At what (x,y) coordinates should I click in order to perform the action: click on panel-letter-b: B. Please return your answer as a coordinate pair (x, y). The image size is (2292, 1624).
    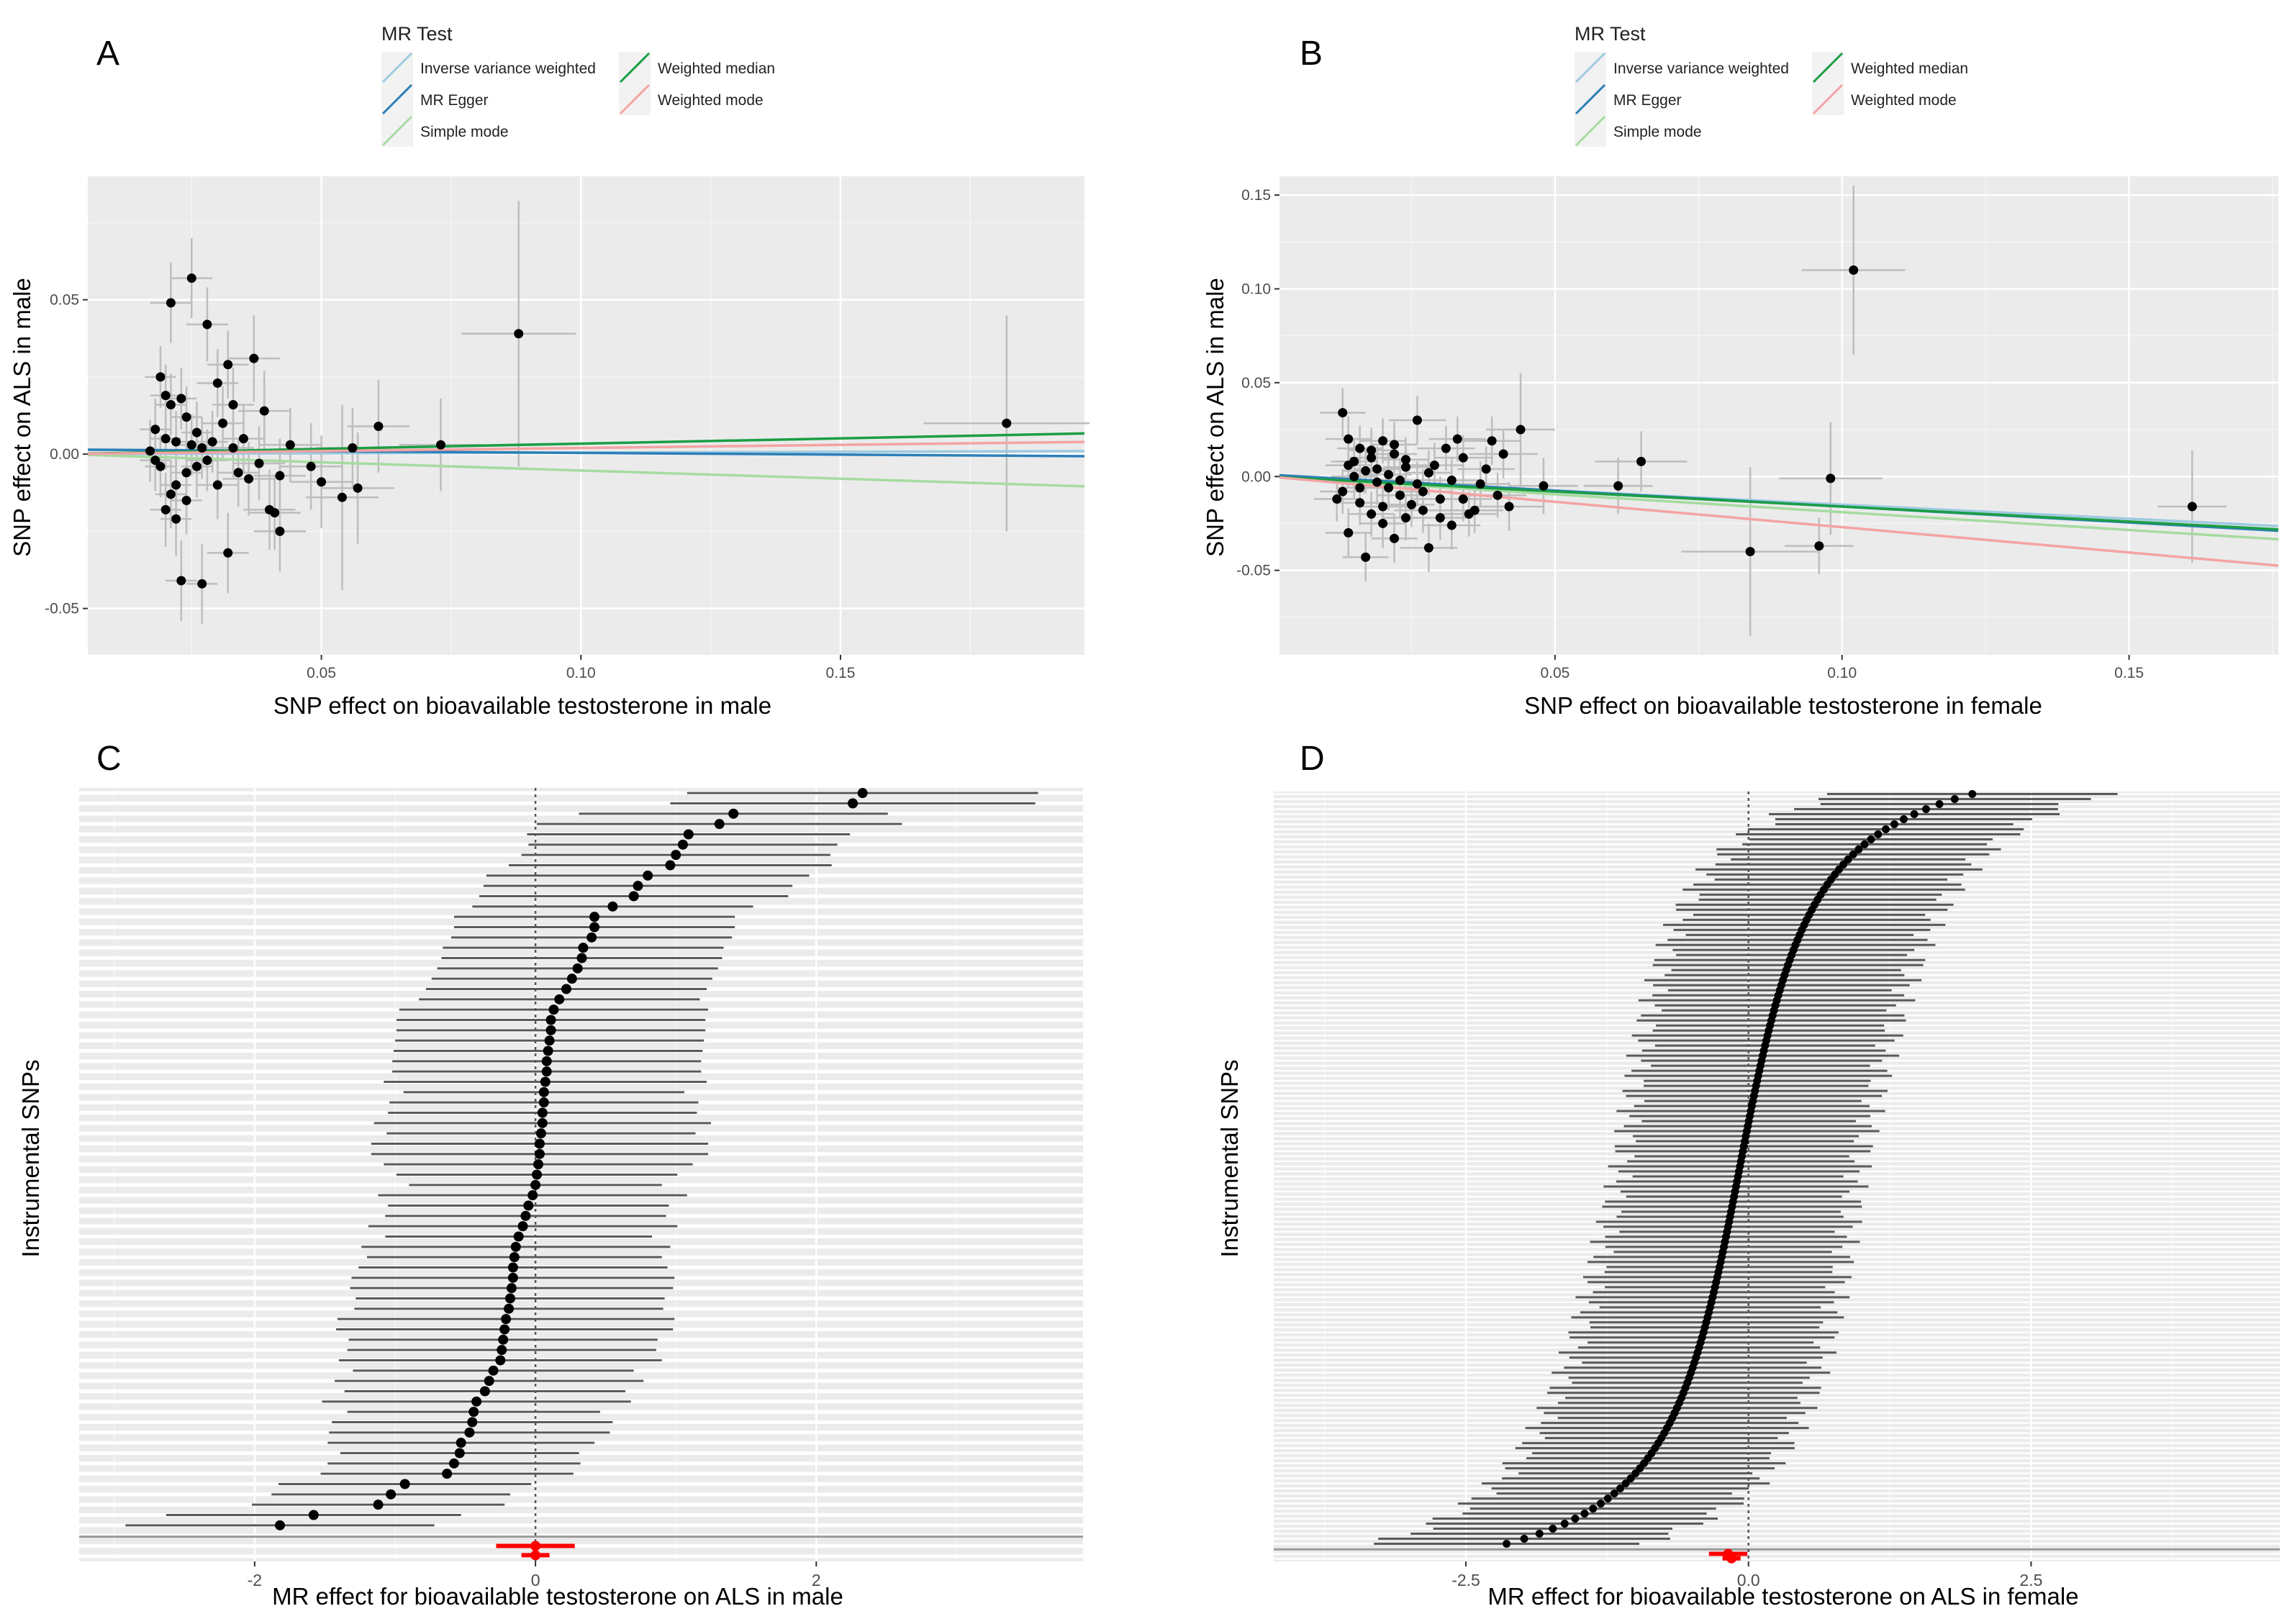
    Looking at the image, I should click on (1311, 54).